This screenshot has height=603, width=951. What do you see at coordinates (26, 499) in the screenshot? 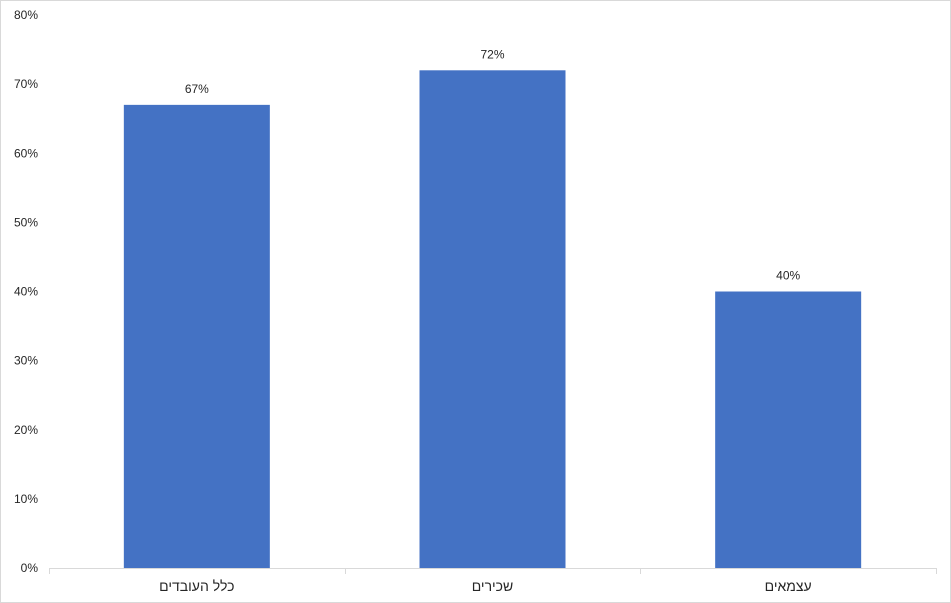
I see `y-tick-label: 10%` at bounding box center [26, 499].